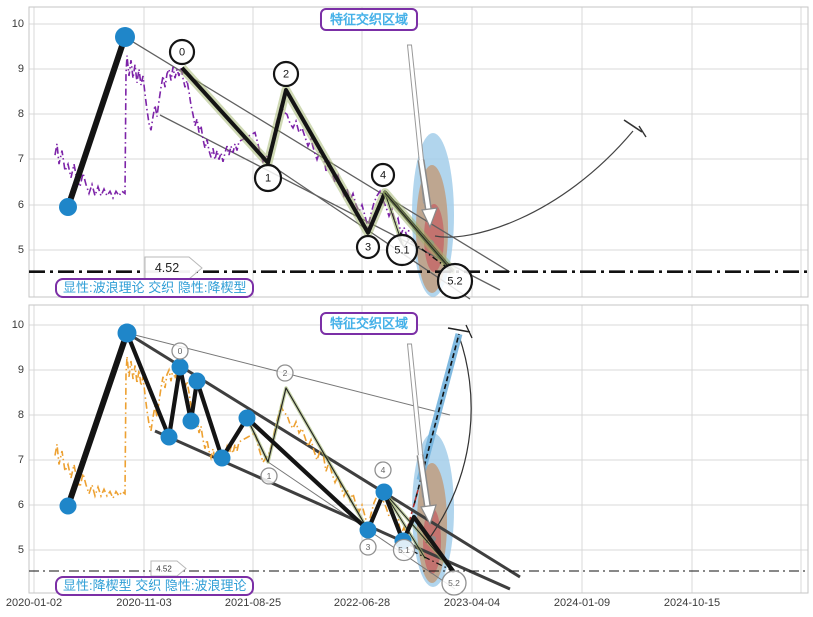 The height and width of the screenshot is (617, 813). What do you see at coordinates (17, 325) in the screenshot?
I see `y-tick-bottom-10: 10` at bounding box center [17, 325].